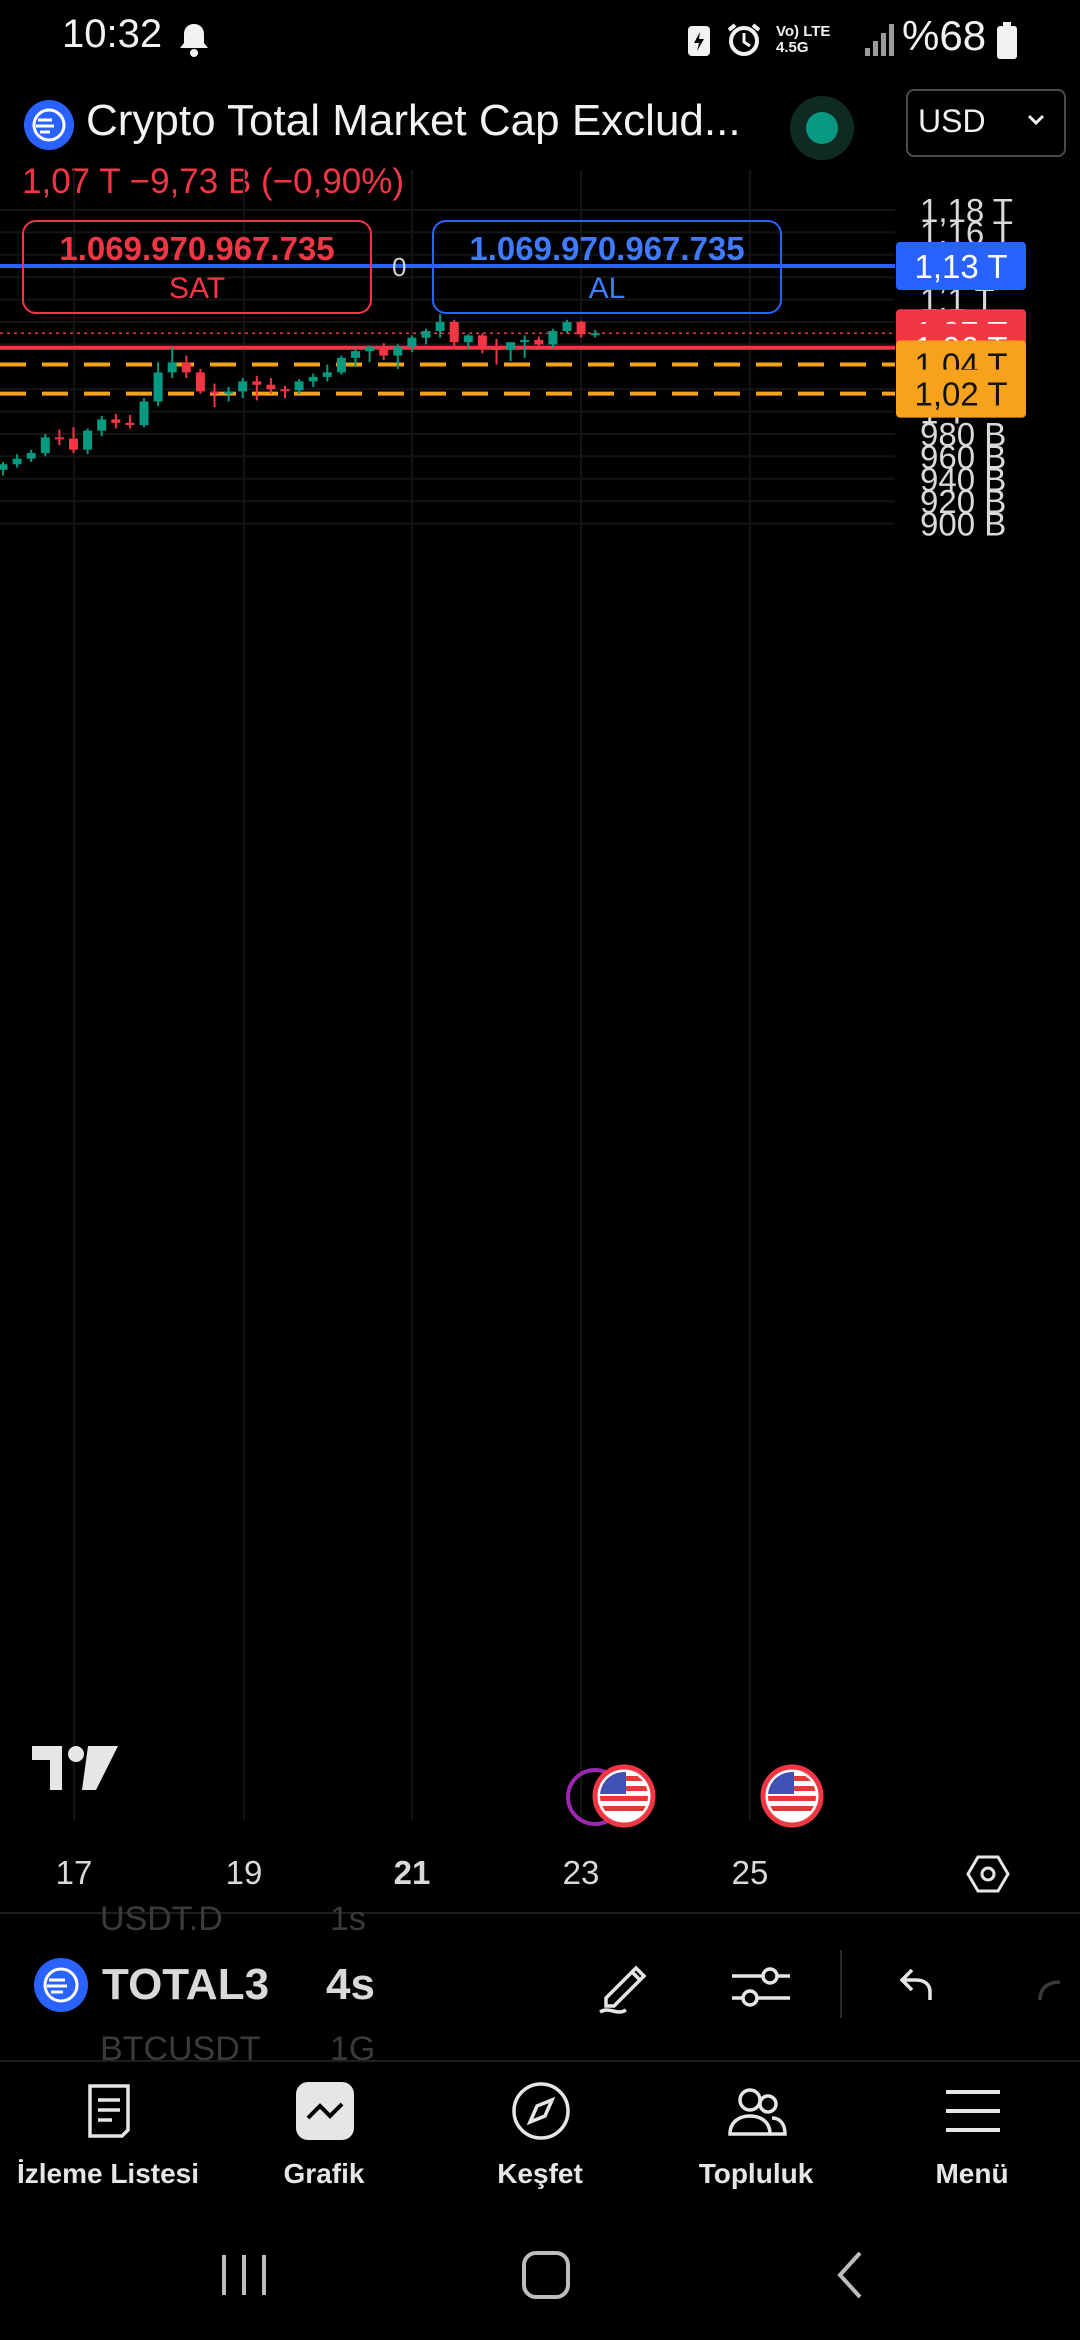  I want to click on back-icon, so click(852, 2275).